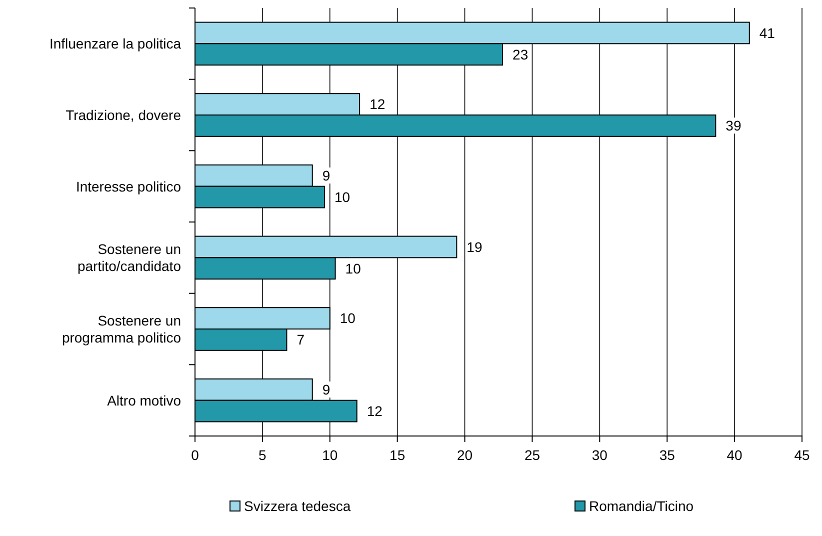 This screenshot has width=822, height=536. Describe the element at coordinates (641, 506) in the screenshot. I see `legend-label: Romandia/Ticino` at that location.